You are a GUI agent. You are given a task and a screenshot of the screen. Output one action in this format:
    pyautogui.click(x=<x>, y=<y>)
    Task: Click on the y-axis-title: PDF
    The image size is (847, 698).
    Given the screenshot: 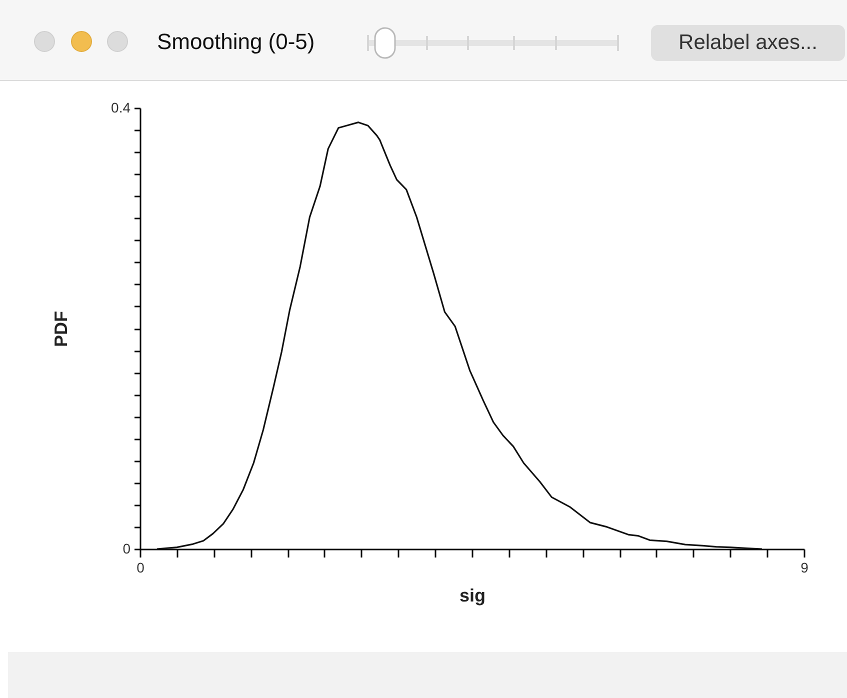 What is the action you would take?
    pyautogui.click(x=61, y=328)
    